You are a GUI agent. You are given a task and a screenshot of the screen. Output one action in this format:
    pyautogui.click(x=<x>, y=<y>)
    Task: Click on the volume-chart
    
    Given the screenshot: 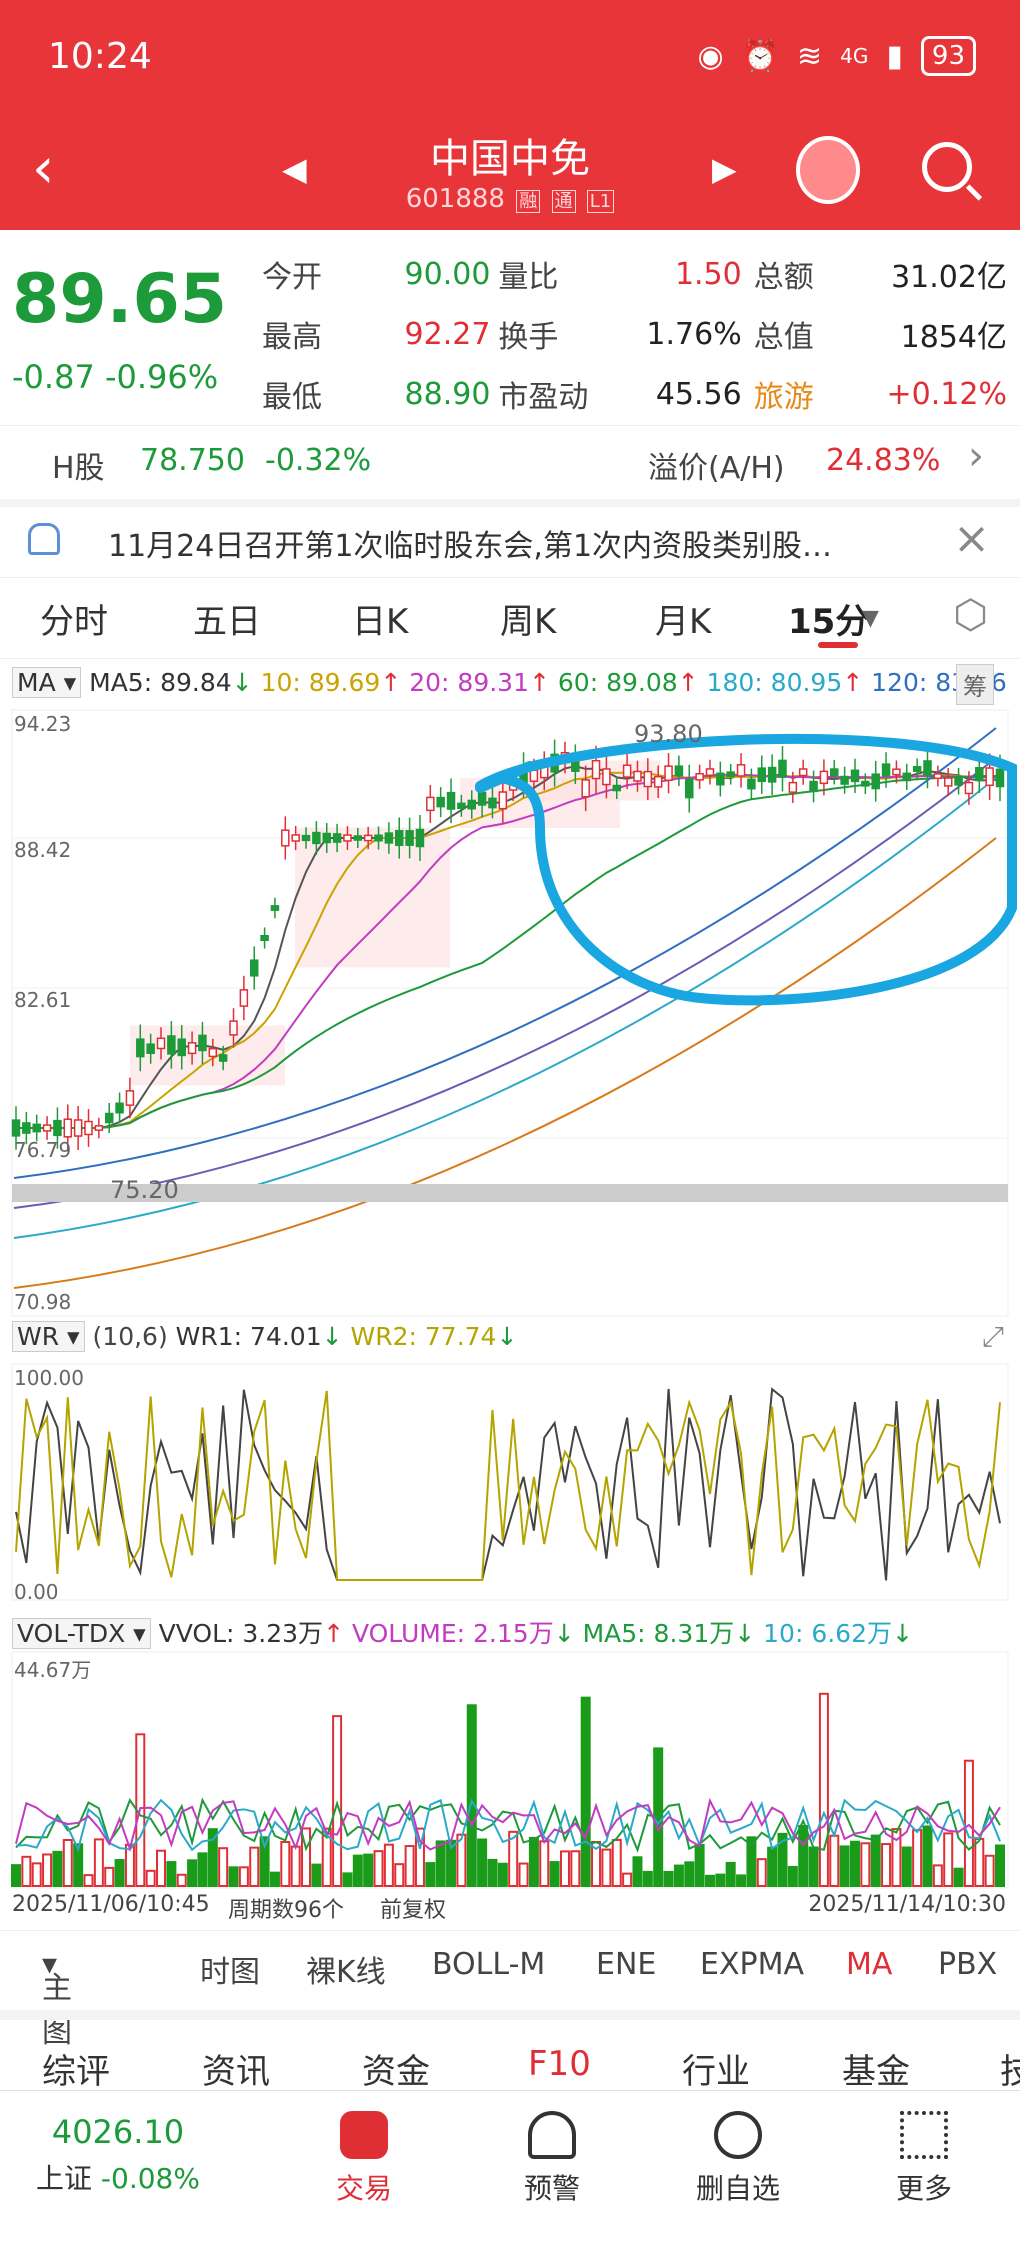 What is the action you would take?
    pyautogui.click(x=510, y=1770)
    